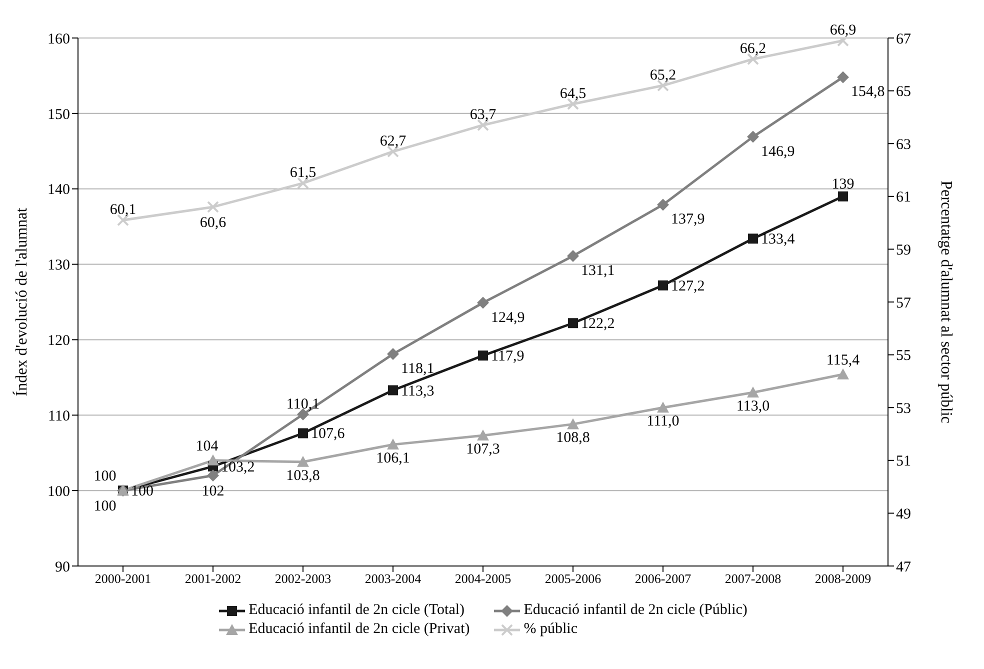  I want to click on data-label: 154,8, so click(868, 92).